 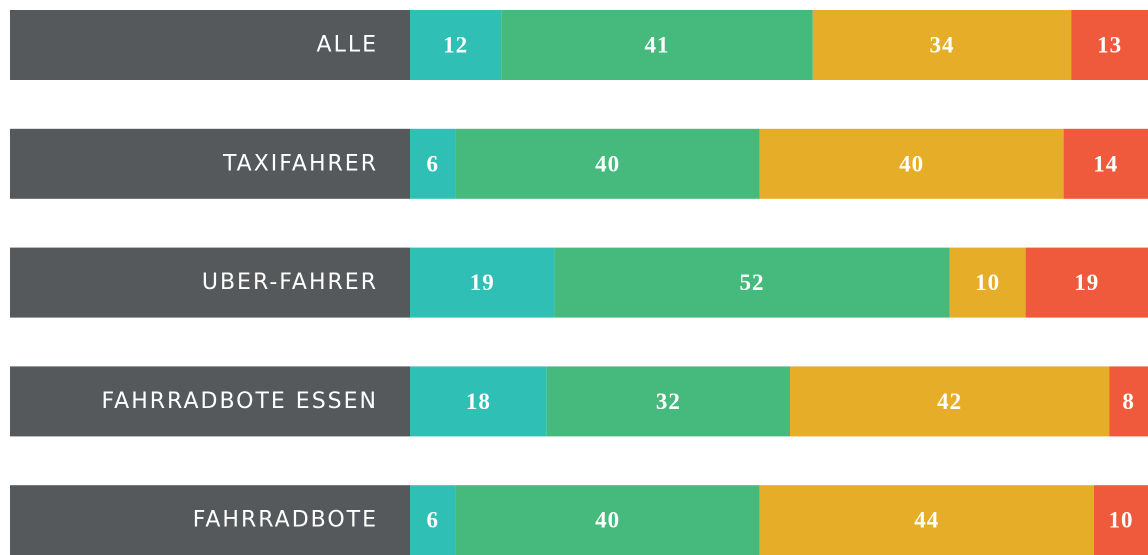 I want to click on value-label: 12, so click(x=455, y=45).